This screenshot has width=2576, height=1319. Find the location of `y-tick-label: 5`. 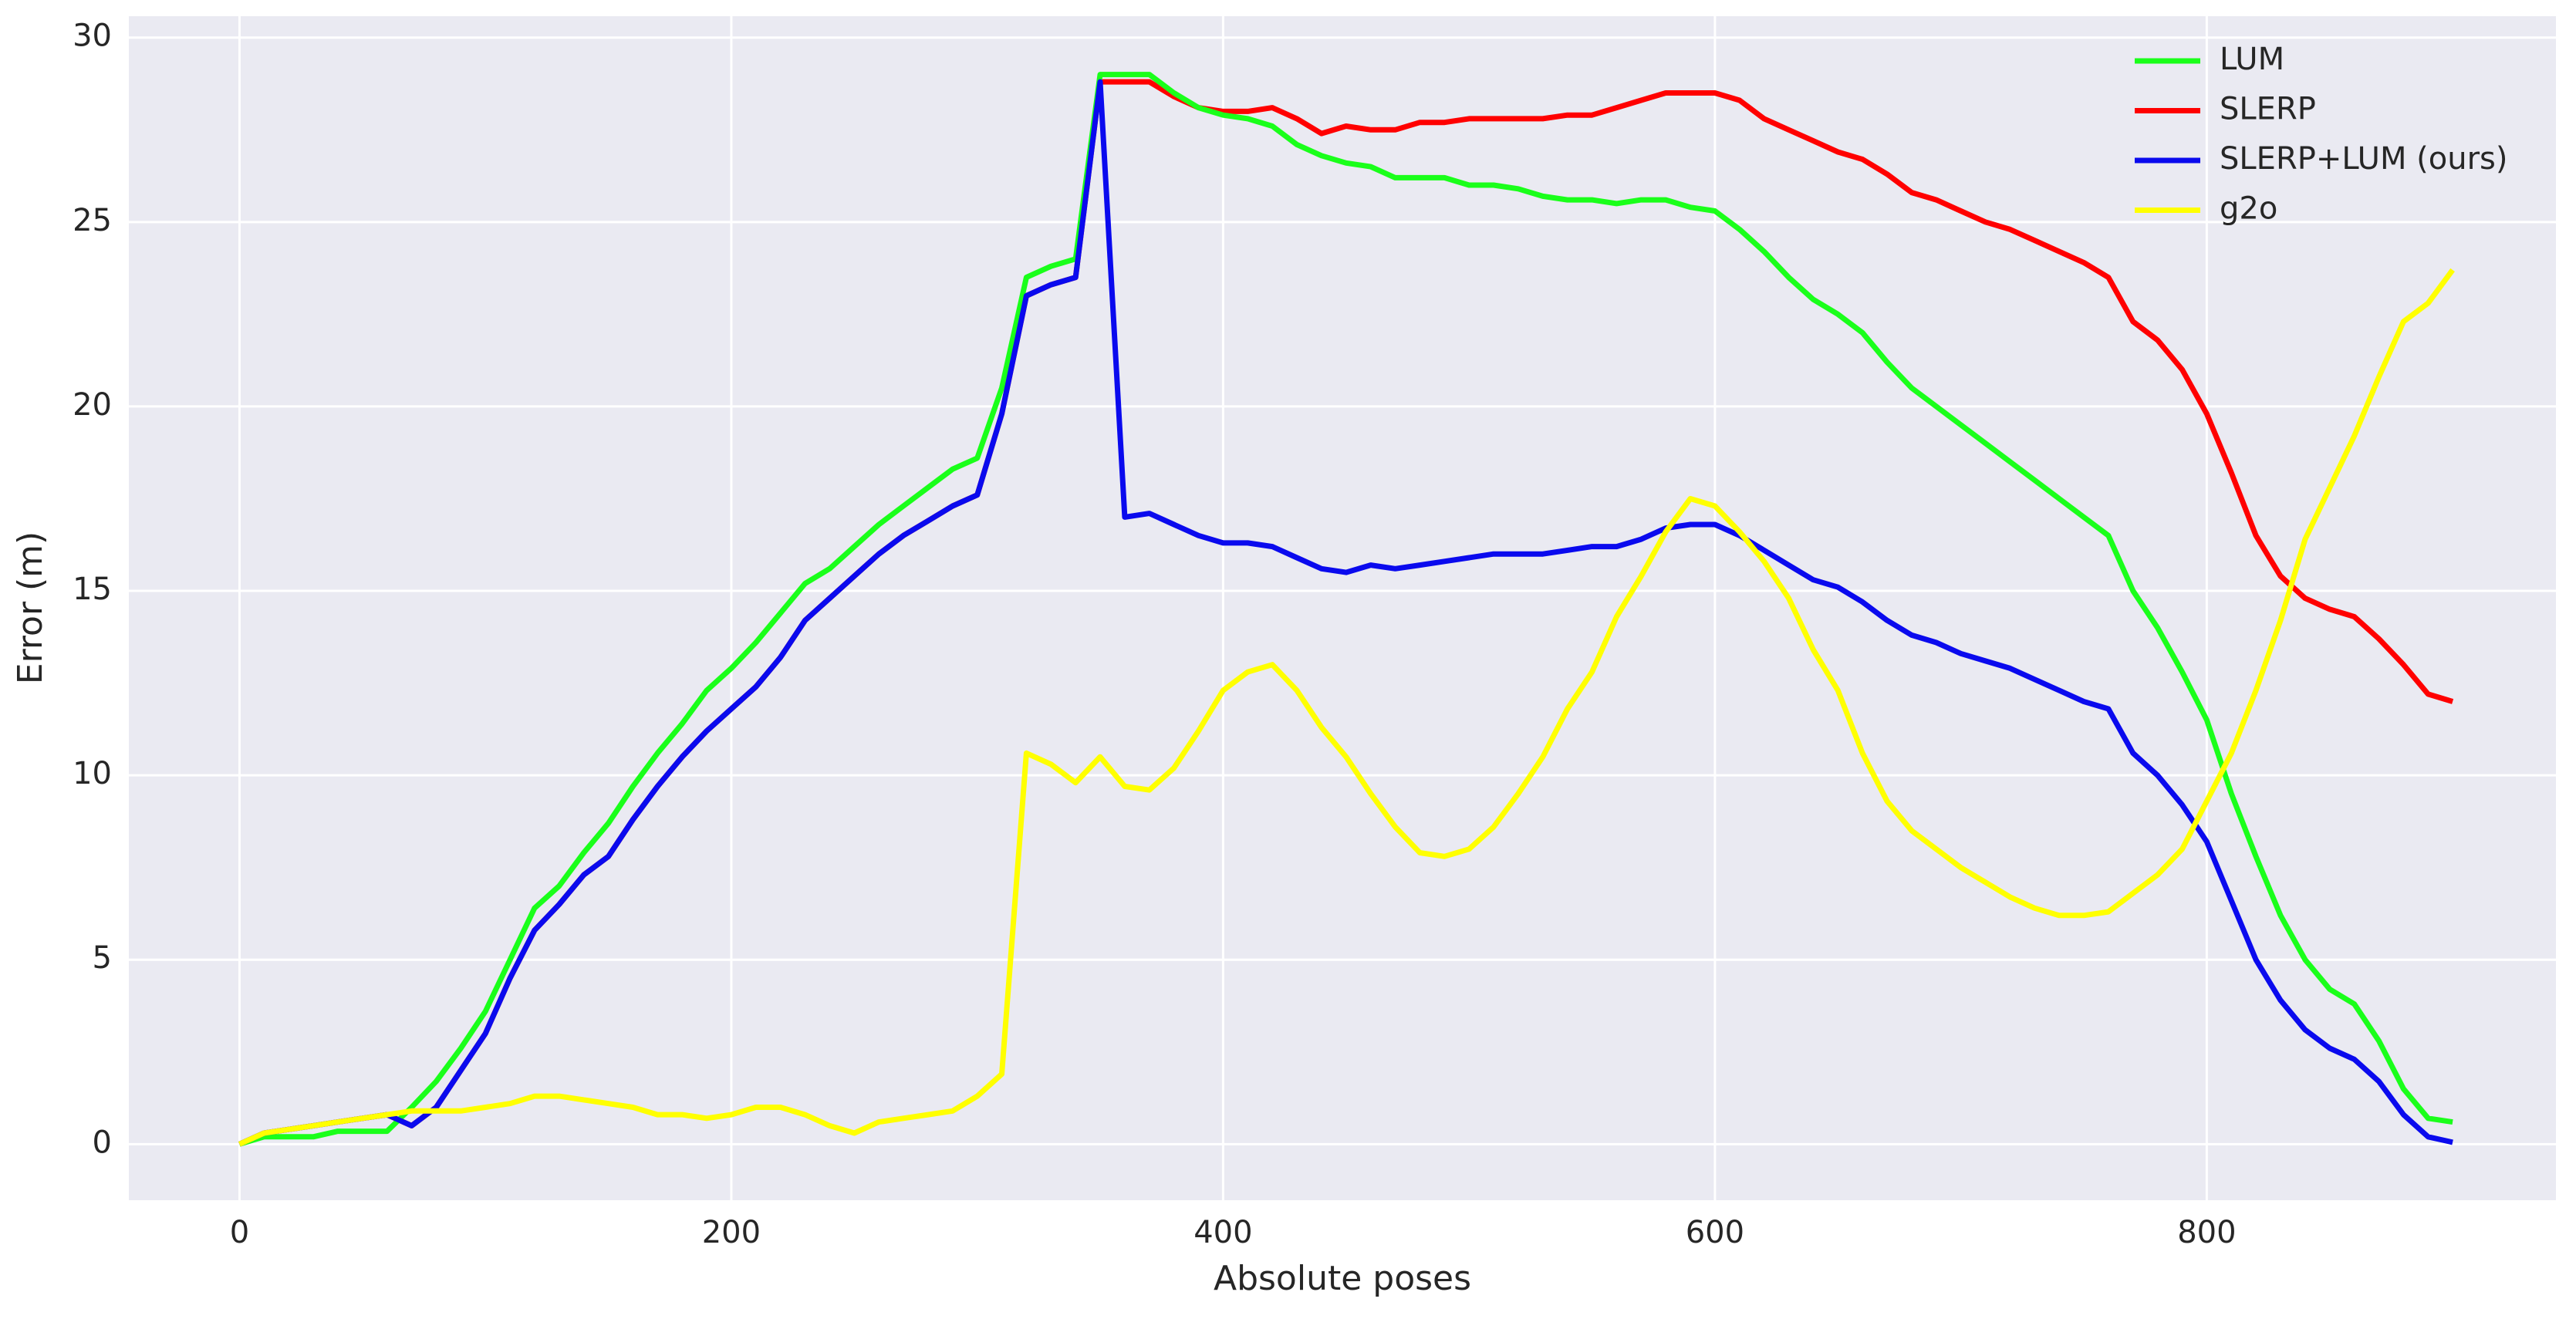

y-tick-label: 5 is located at coordinates (102, 958).